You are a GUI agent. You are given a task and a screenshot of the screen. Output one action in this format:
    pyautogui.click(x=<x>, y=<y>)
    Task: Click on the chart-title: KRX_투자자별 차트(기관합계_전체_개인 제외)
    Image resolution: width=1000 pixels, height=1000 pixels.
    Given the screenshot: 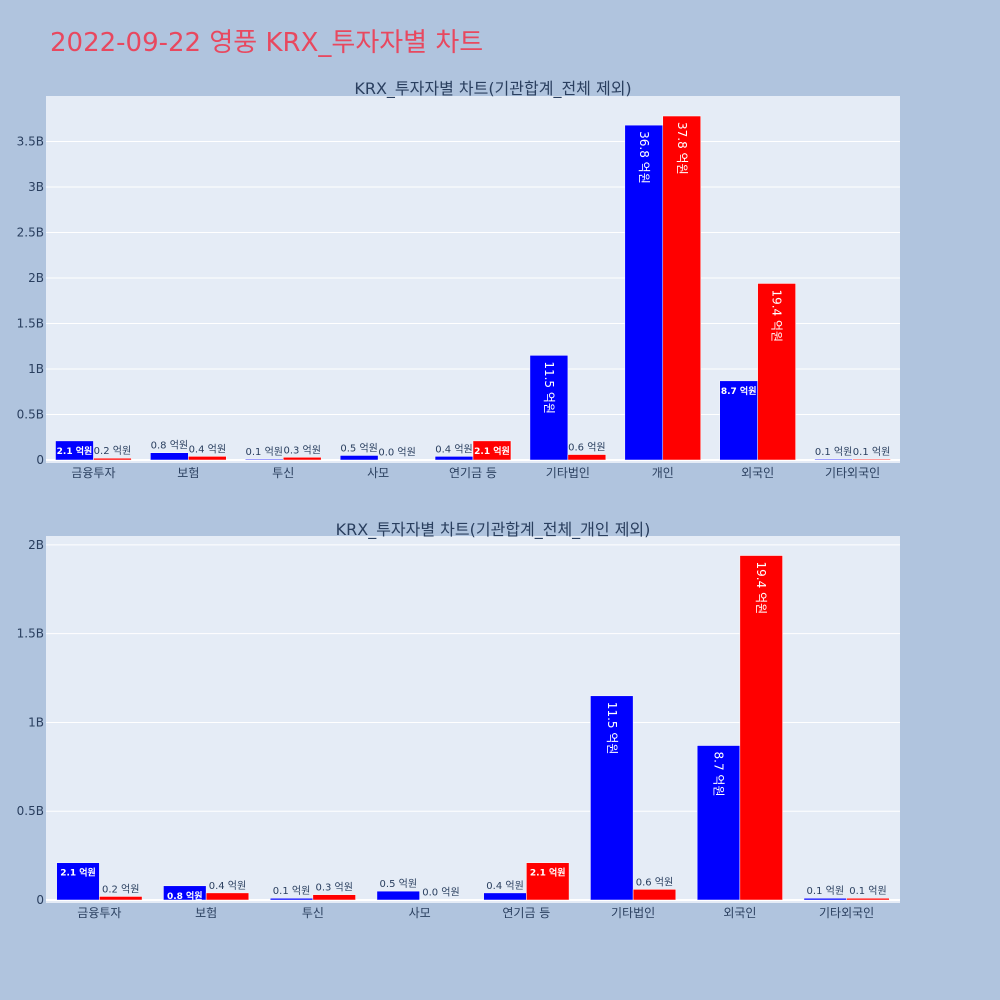 What is the action you would take?
    pyautogui.click(x=493, y=530)
    